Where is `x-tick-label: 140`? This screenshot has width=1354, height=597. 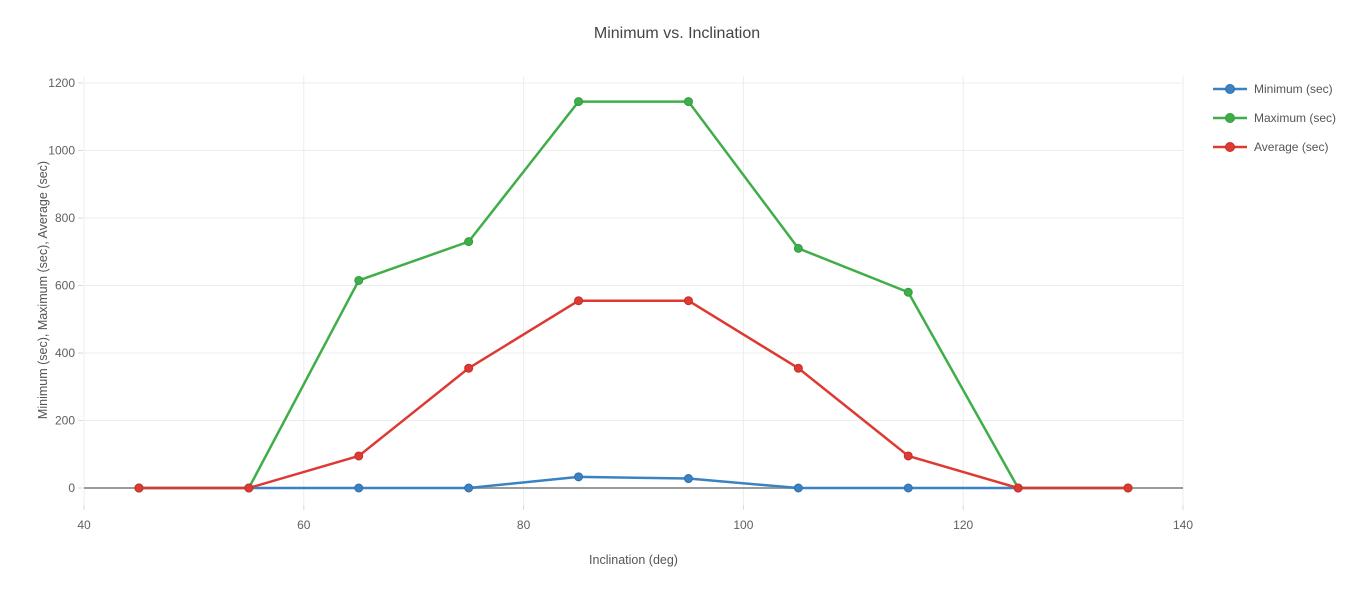 x-tick-label: 140 is located at coordinates (1183, 525).